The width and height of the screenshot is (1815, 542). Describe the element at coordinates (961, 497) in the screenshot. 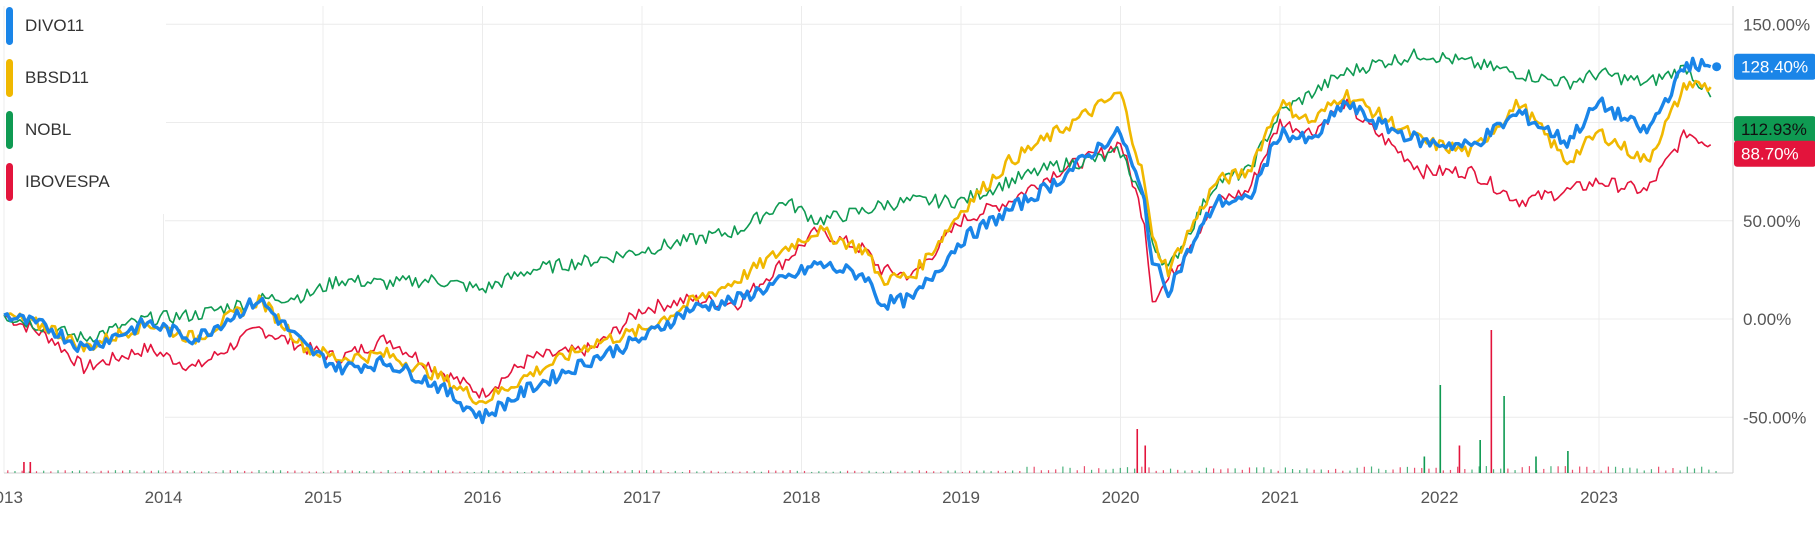

I see `x-tick-label: 2019` at that location.